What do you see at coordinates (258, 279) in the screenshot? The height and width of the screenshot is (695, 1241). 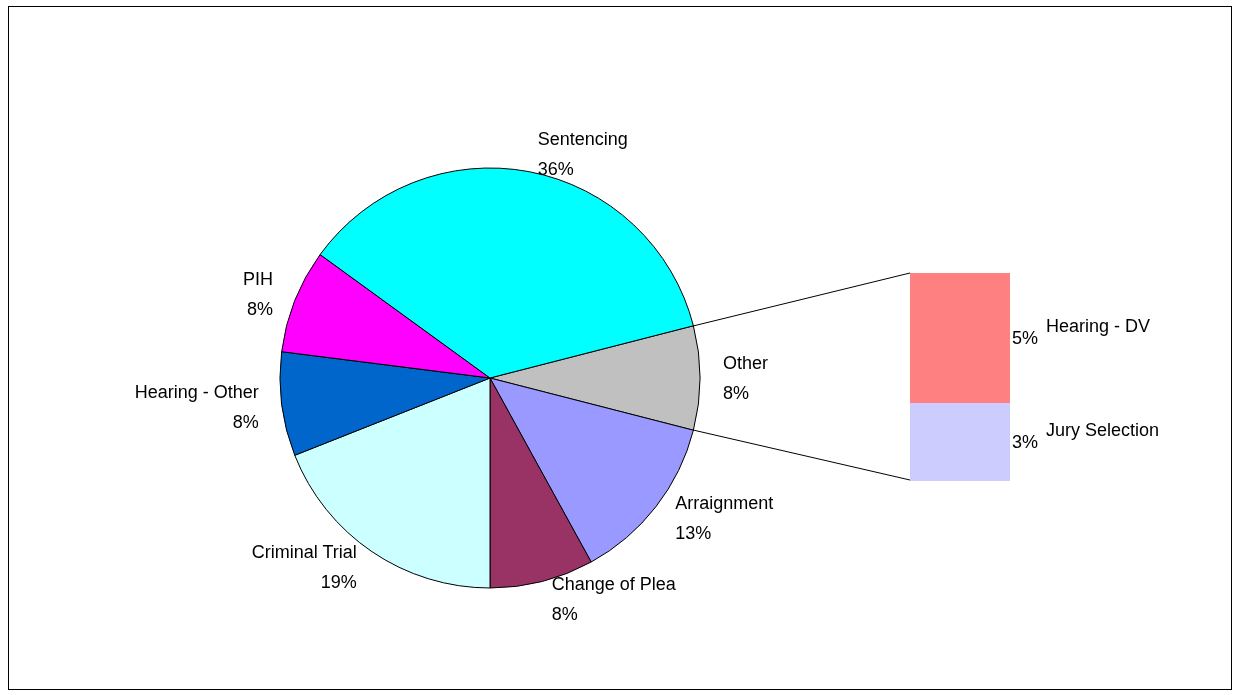 I see `slice-label: PIH` at bounding box center [258, 279].